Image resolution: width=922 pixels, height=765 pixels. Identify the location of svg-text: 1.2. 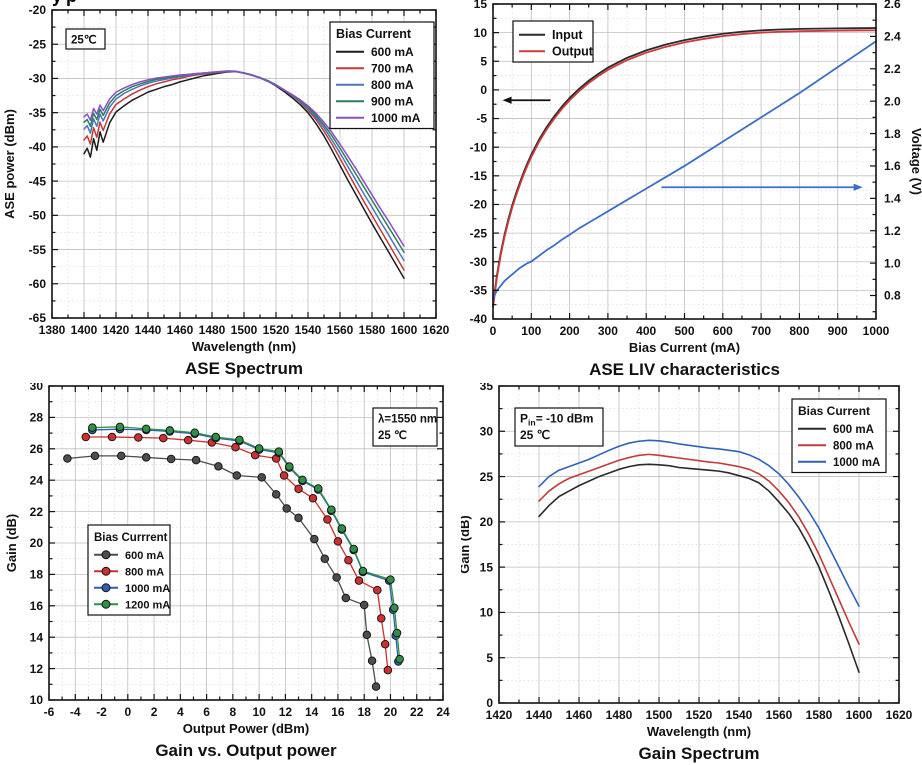
(892, 231).